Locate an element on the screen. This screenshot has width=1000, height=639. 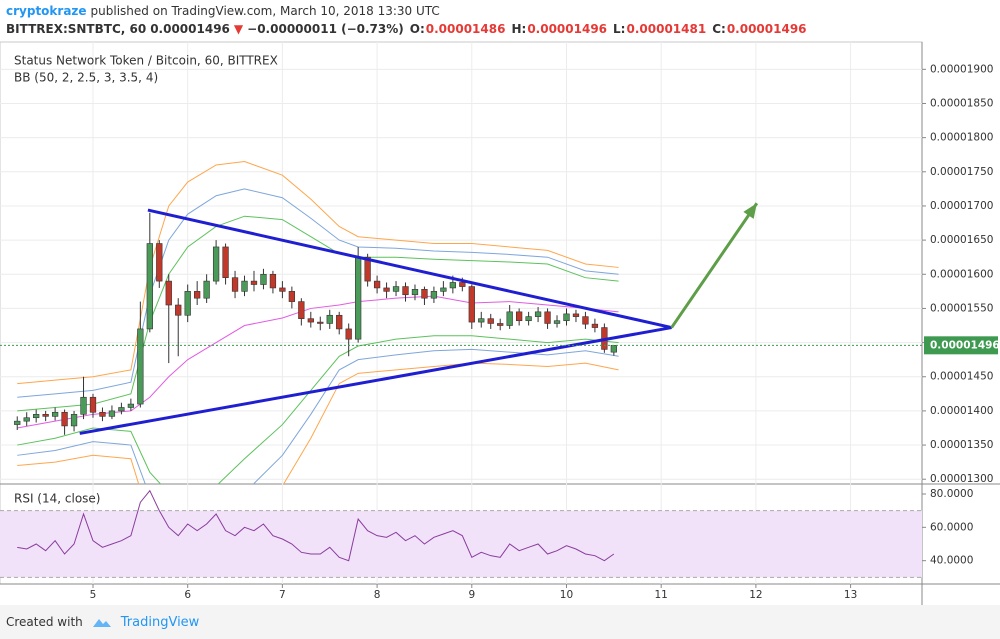
y-tick-label: 0.00001750 is located at coordinates (961, 172).